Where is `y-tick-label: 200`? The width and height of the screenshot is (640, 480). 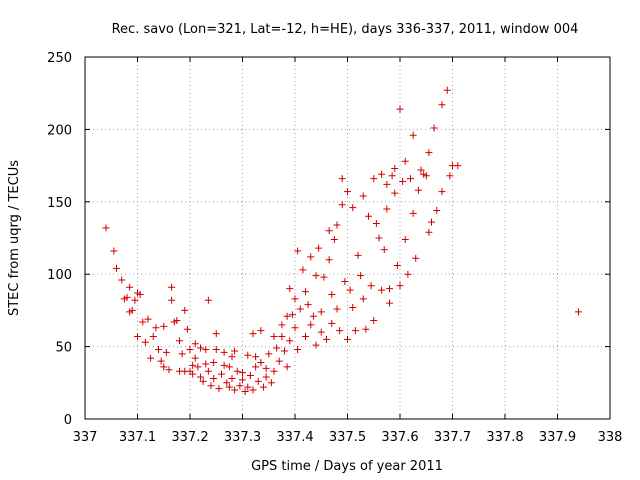
y-tick-label: 200 is located at coordinates (59, 130).